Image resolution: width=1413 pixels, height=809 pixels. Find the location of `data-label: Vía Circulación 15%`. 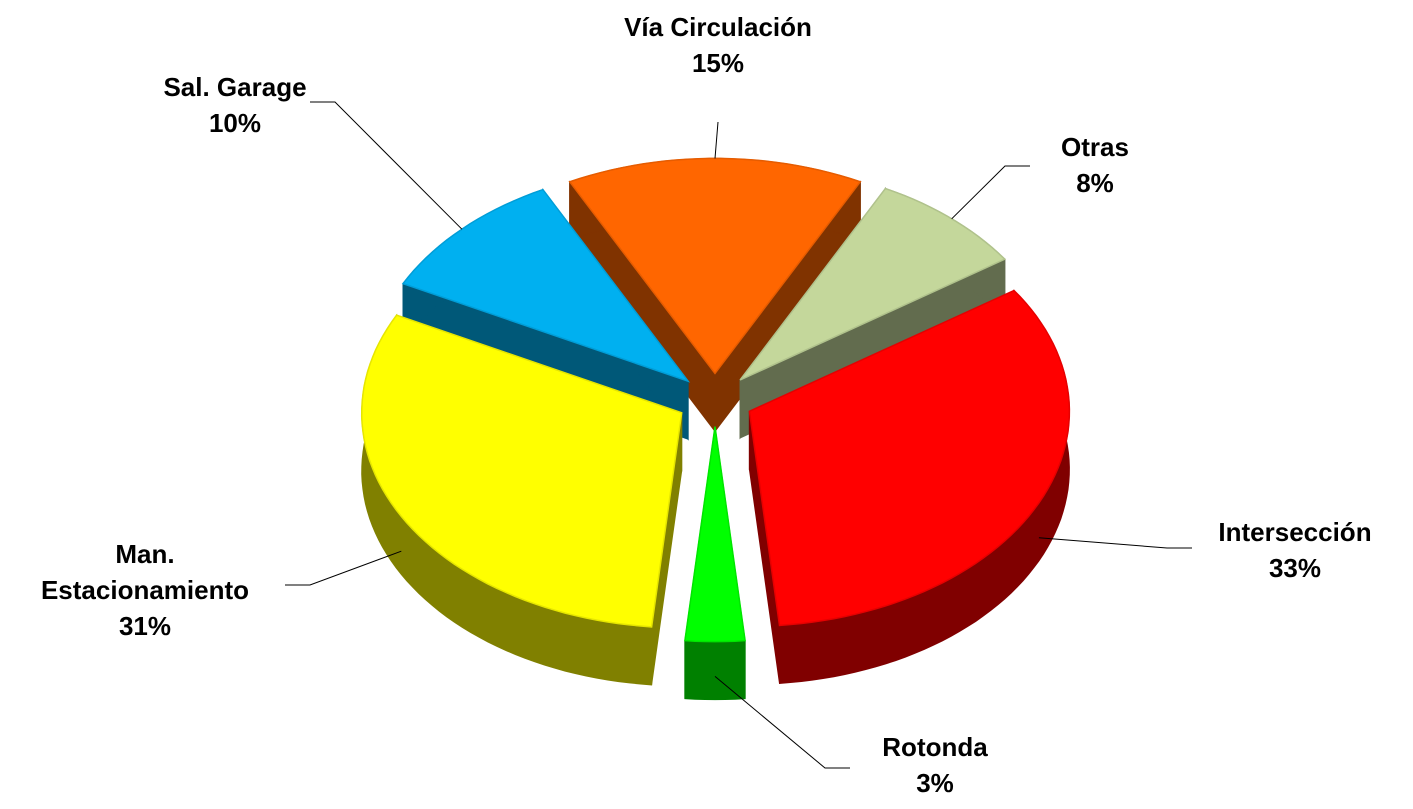

data-label: Vía Circulación 15% is located at coordinates (718, 45).